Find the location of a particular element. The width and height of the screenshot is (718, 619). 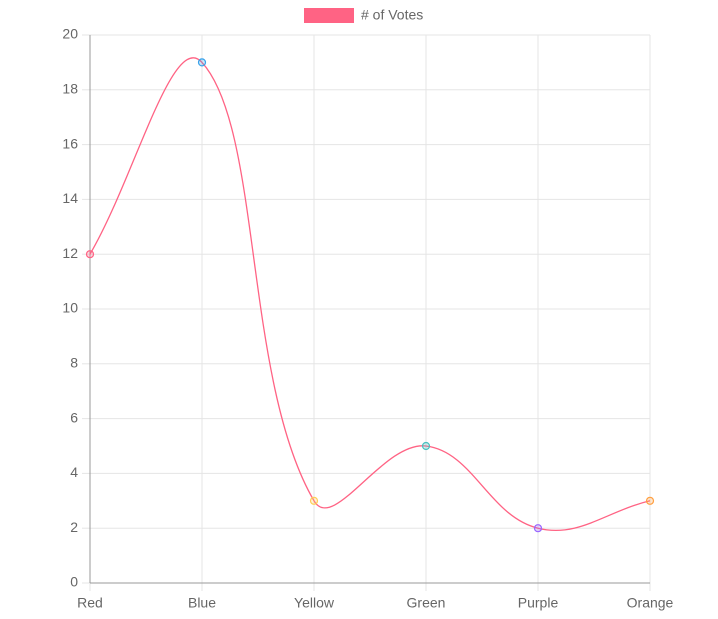

y-tick-label: 2 is located at coordinates (74, 527).